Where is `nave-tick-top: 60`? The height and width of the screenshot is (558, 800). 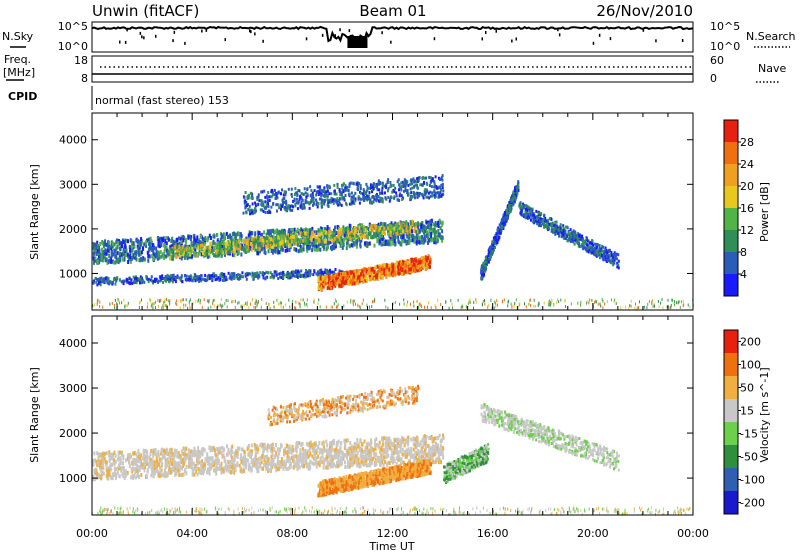 nave-tick-top: 60 is located at coordinates (717, 60).